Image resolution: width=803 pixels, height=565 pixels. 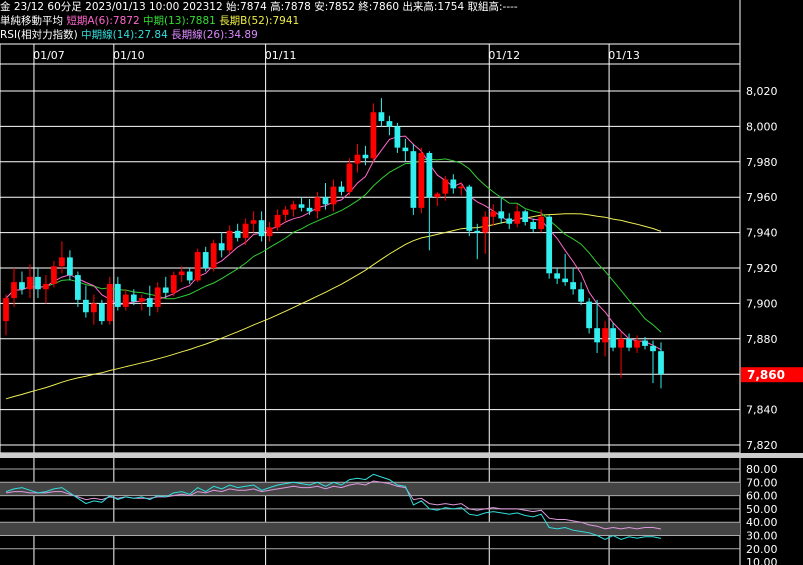 I want to click on date-label: 01/07, so click(x=49, y=55).